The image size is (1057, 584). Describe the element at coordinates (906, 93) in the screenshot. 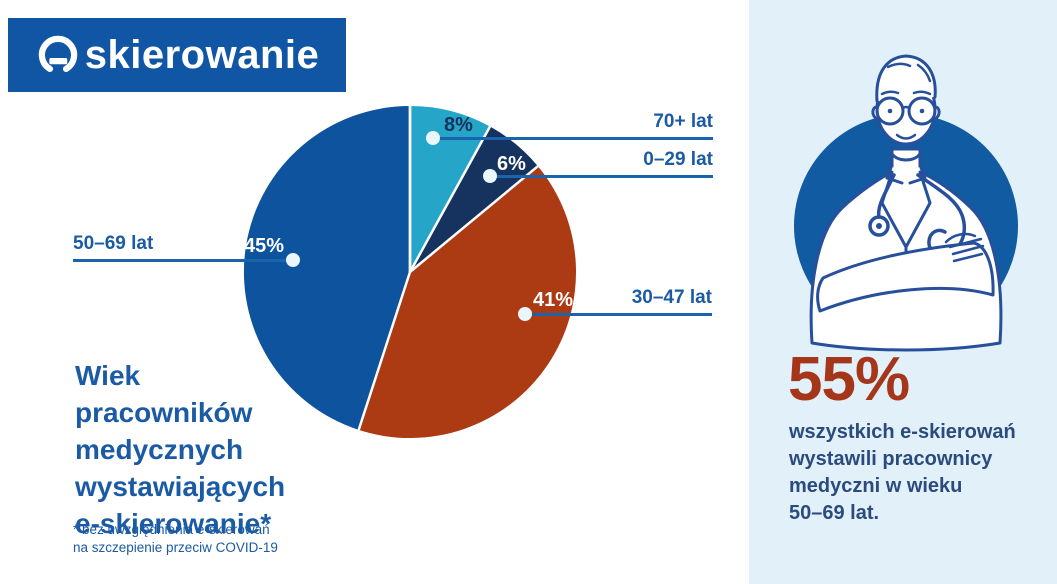

I see `doctor-eyebrows` at that location.